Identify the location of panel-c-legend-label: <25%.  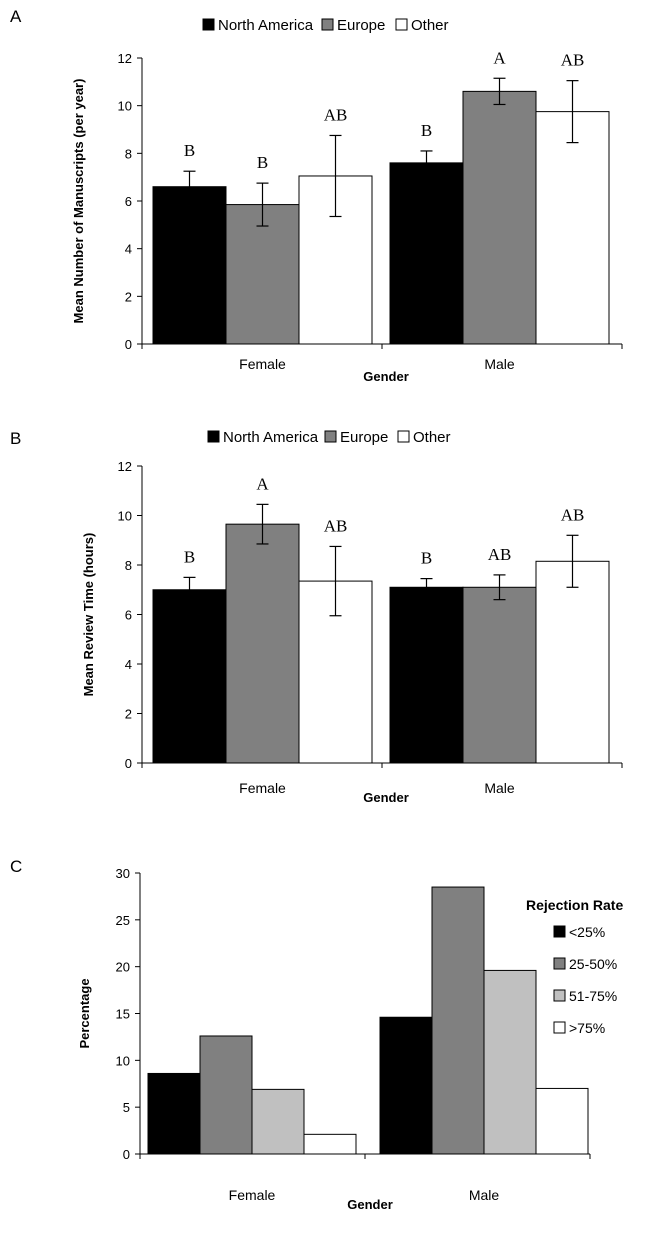
(587, 932).